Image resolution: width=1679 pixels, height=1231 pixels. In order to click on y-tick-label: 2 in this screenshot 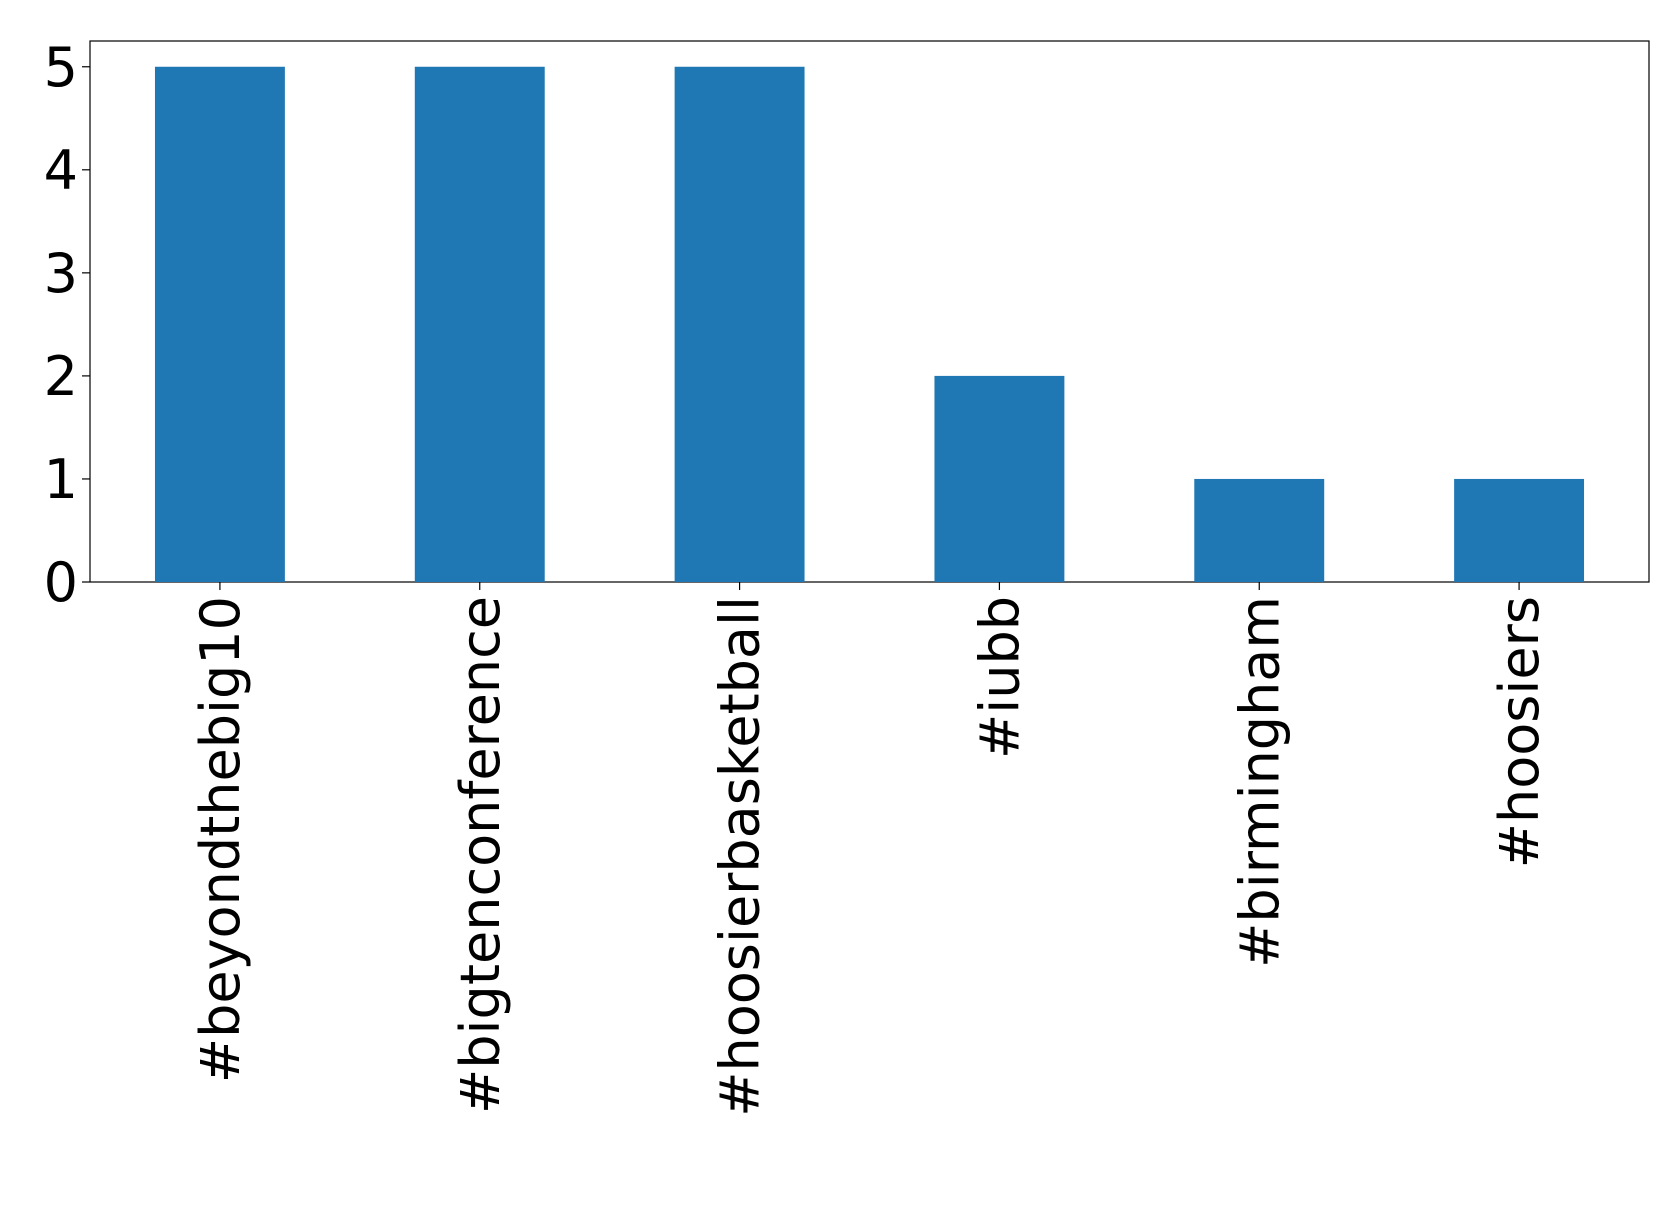, I will do `click(61, 376)`.